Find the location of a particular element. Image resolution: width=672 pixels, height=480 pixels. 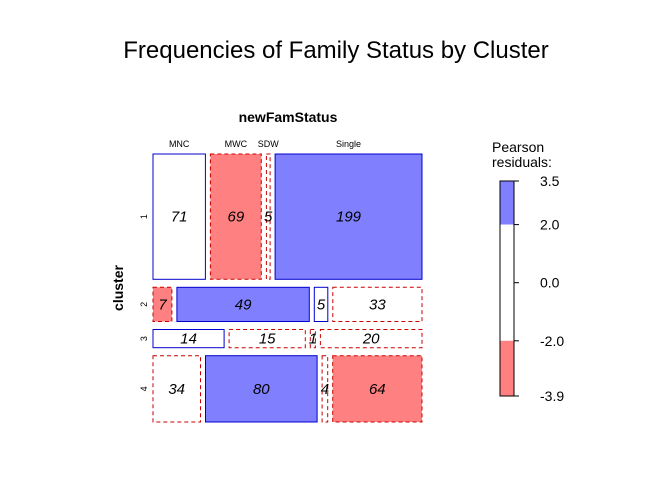

cell-count: 71 is located at coordinates (179, 217).